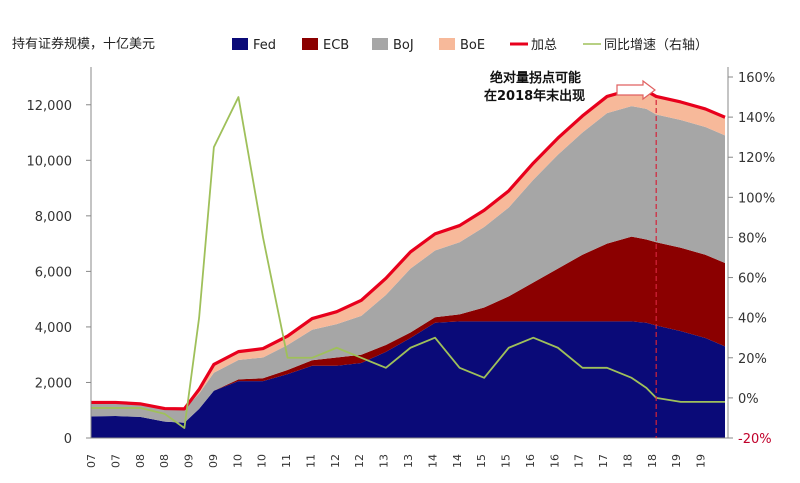 The height and width of the screenshot is (483, 800). Describe the element at coordinates (751, 257) in the screenshot. I see `y-axis-right: -20% 0% 20% 40% 60% 80% 100% 120% 140% 160%` at that location.